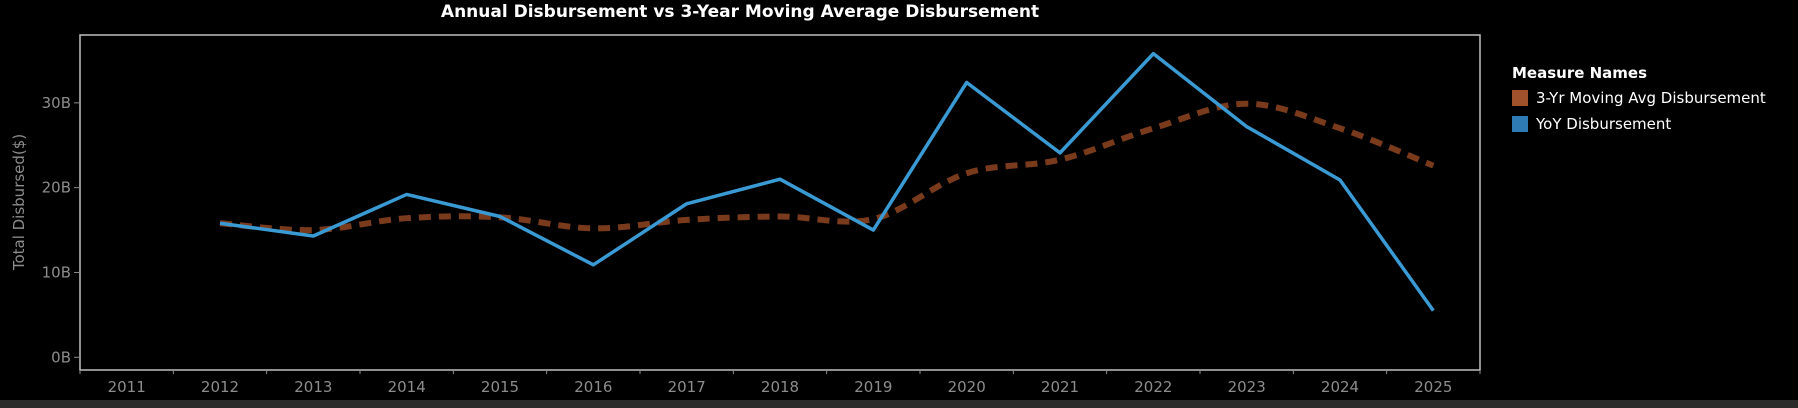 This screenshot has height=408, width=1798. I want to click on x-tick-label: 2018, so click(780, 387).